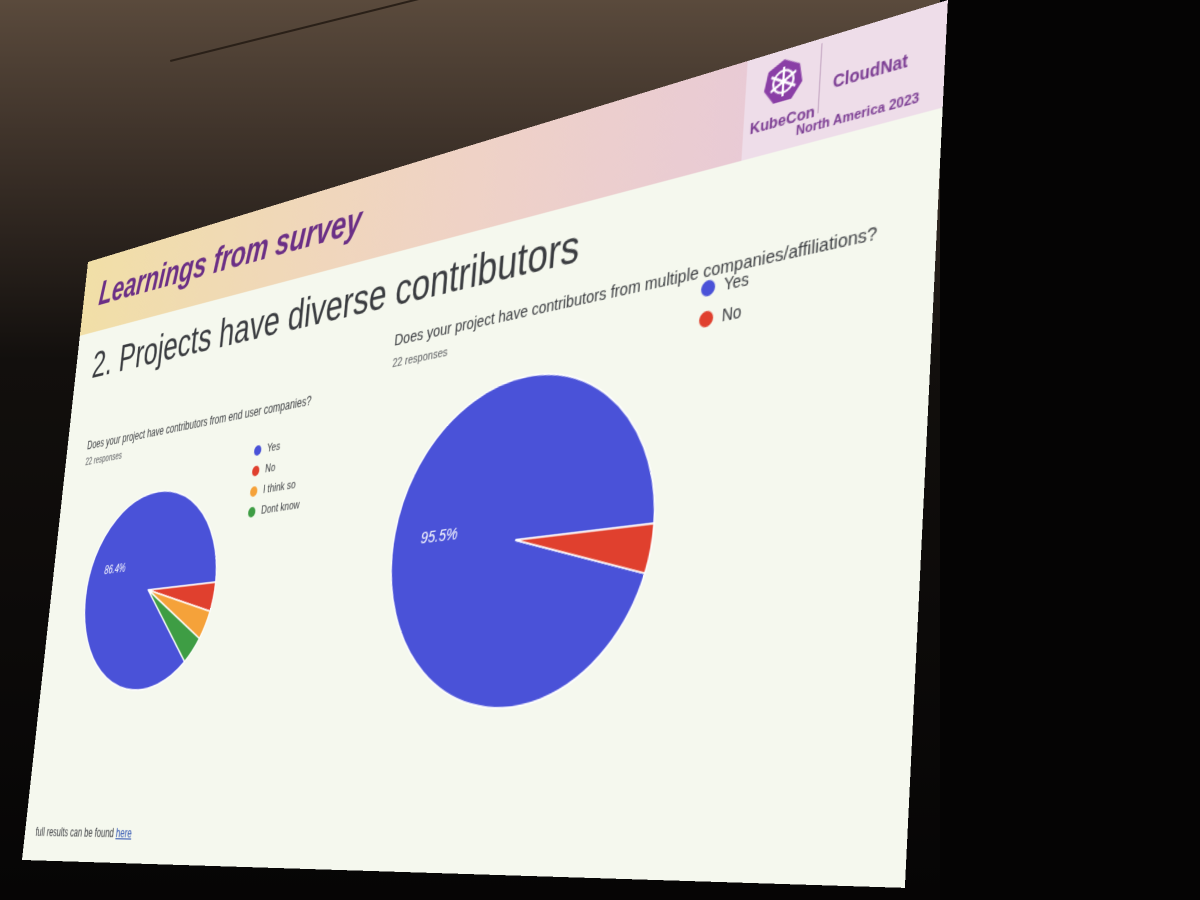 Image resolution: width=1200 pixels, height=900 pixels. I want to click on legend-item: Yes, so click(280, 447).